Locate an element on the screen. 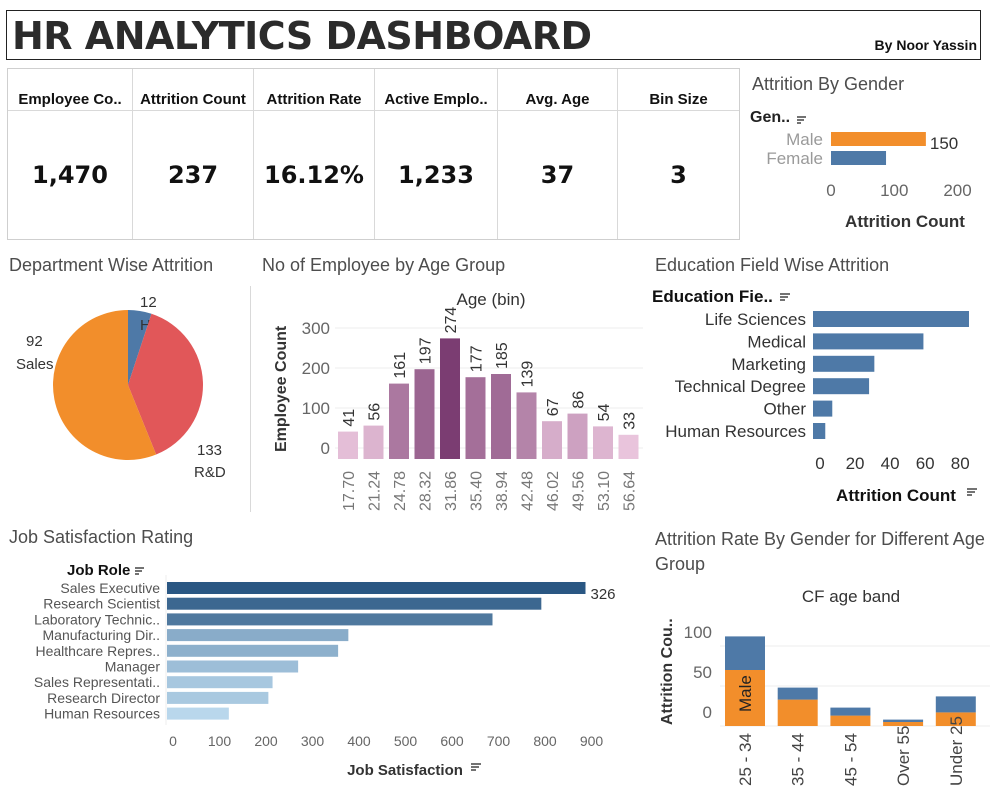 The image size is (991, 793). header-box is located at coordinates (493, 35).